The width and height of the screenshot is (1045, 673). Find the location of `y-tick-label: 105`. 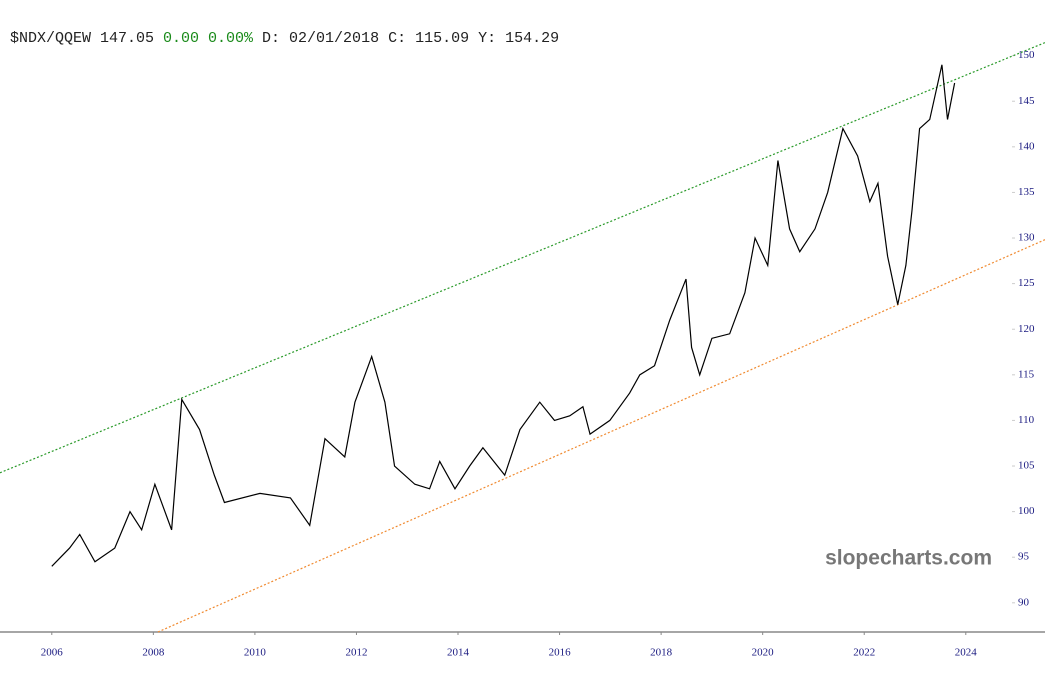

y-tick-label: 105 is located at coordinates (1026, 466).